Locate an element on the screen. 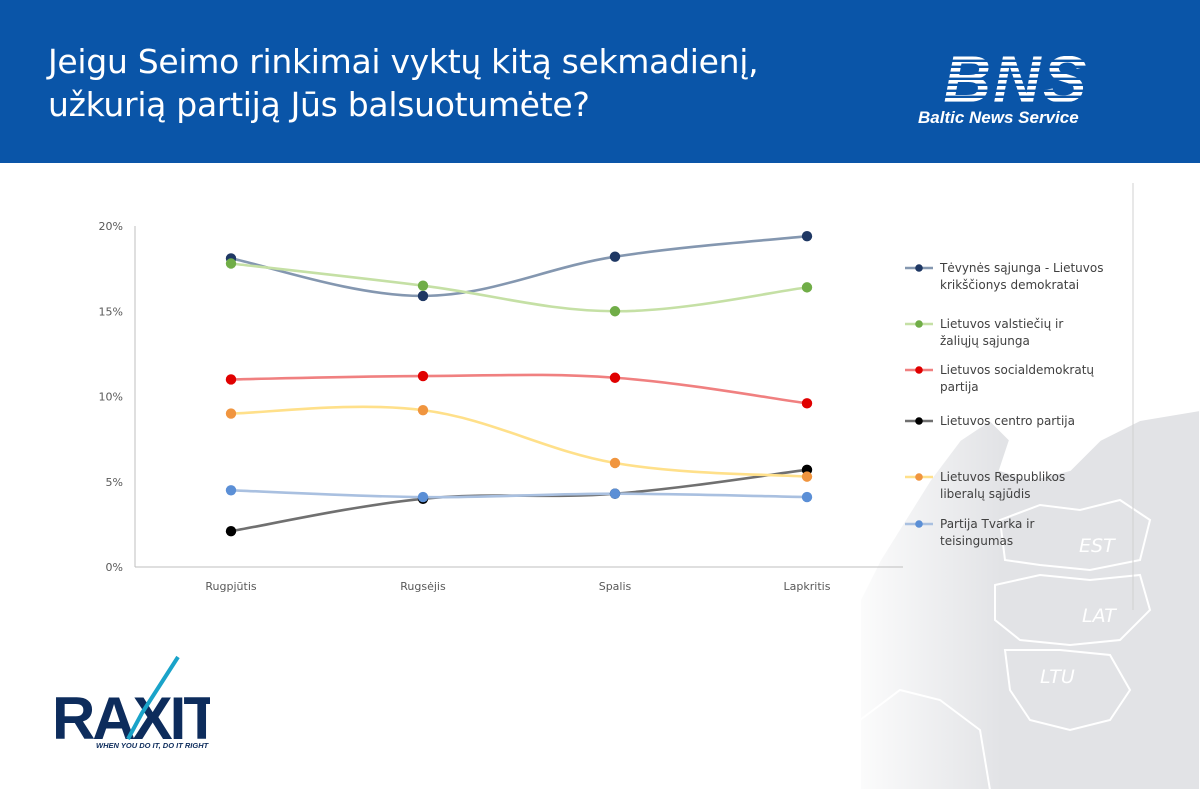  x-axis-ticks: Rugpjūtis Rugsėjis Spalis Lapkritis is located at coordinates (517, 586).